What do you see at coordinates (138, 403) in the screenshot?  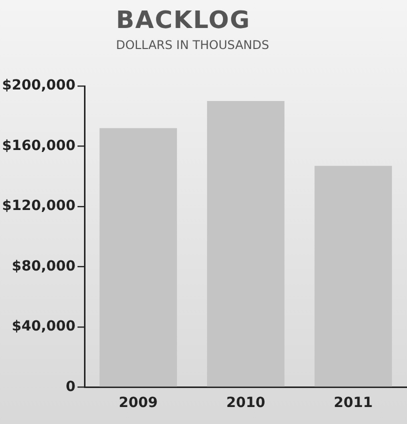 I see `x-tick-label: 2009` at bounding box center [138, 403].